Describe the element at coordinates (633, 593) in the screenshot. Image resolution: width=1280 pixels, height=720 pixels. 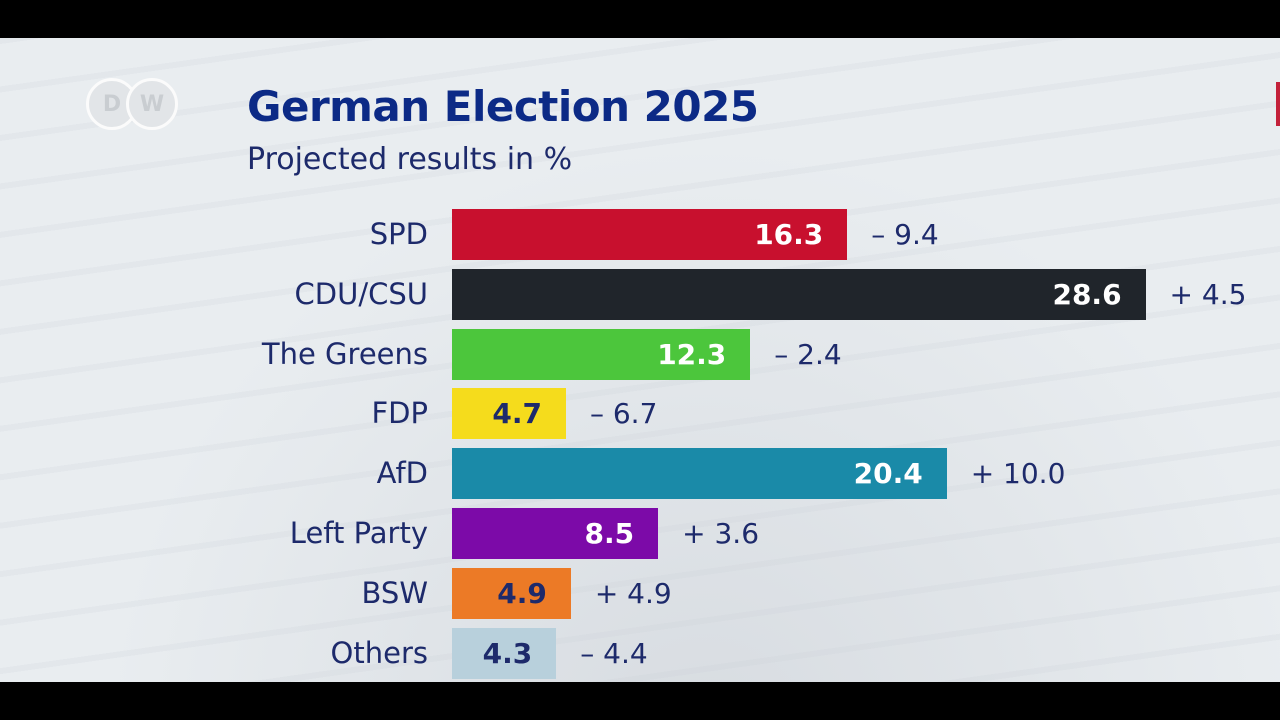
I see `change-label: + 4.9` at that location.